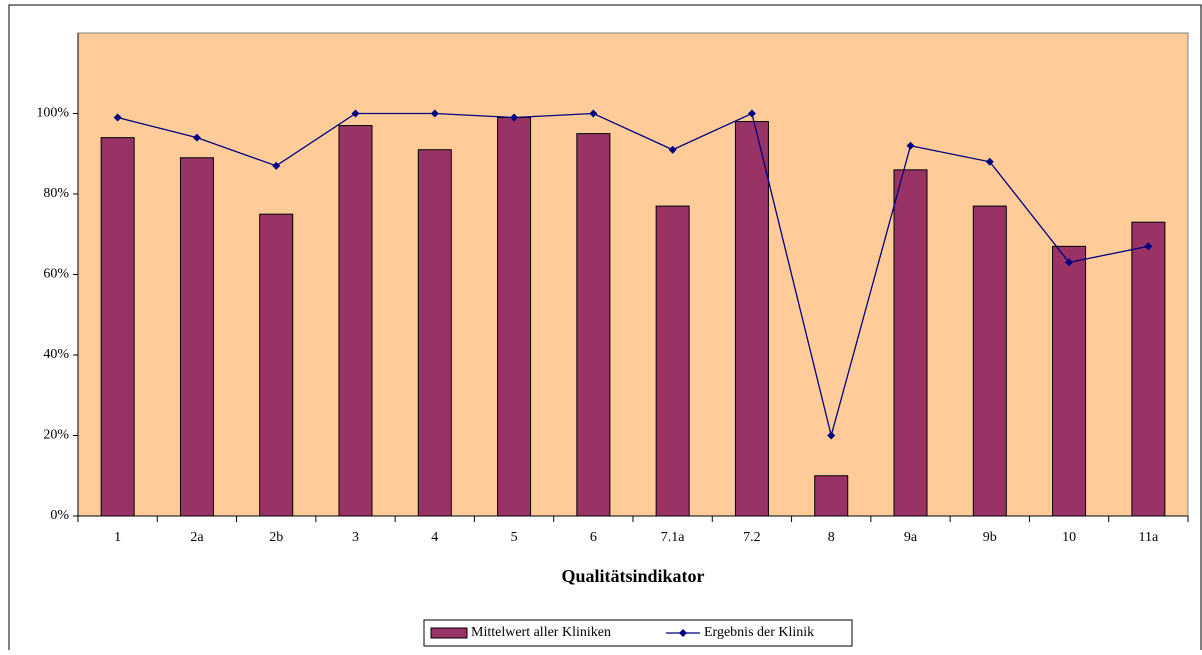 The image size is (1202, 655). Describe the element at coordinates (52, 113) in the screenshot. I see `y-tick-label: 100%` at that location.